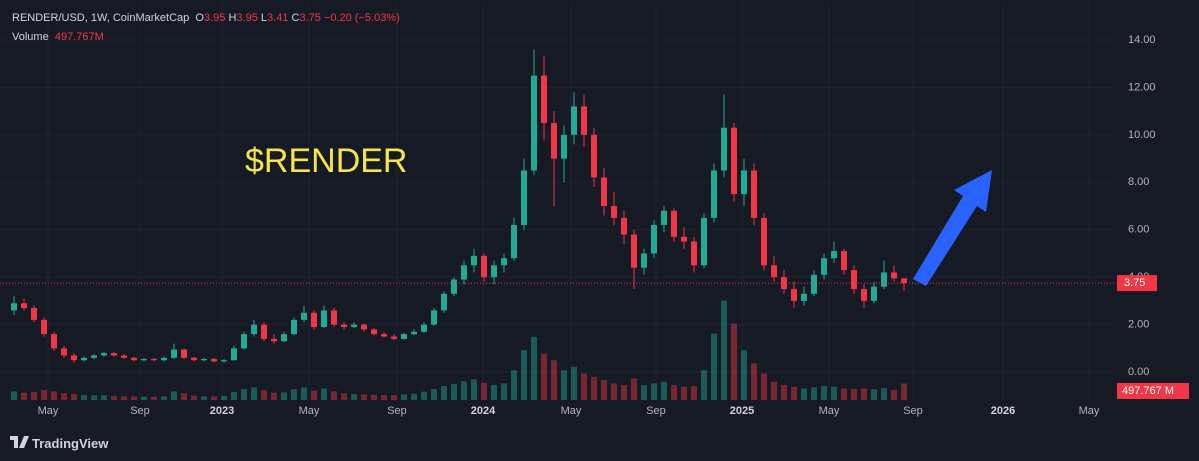 The image size is (1199, 461). Describe the element at coordinates (326, 161) in the screenshot. I see `annotation: $RENDER` at that location.